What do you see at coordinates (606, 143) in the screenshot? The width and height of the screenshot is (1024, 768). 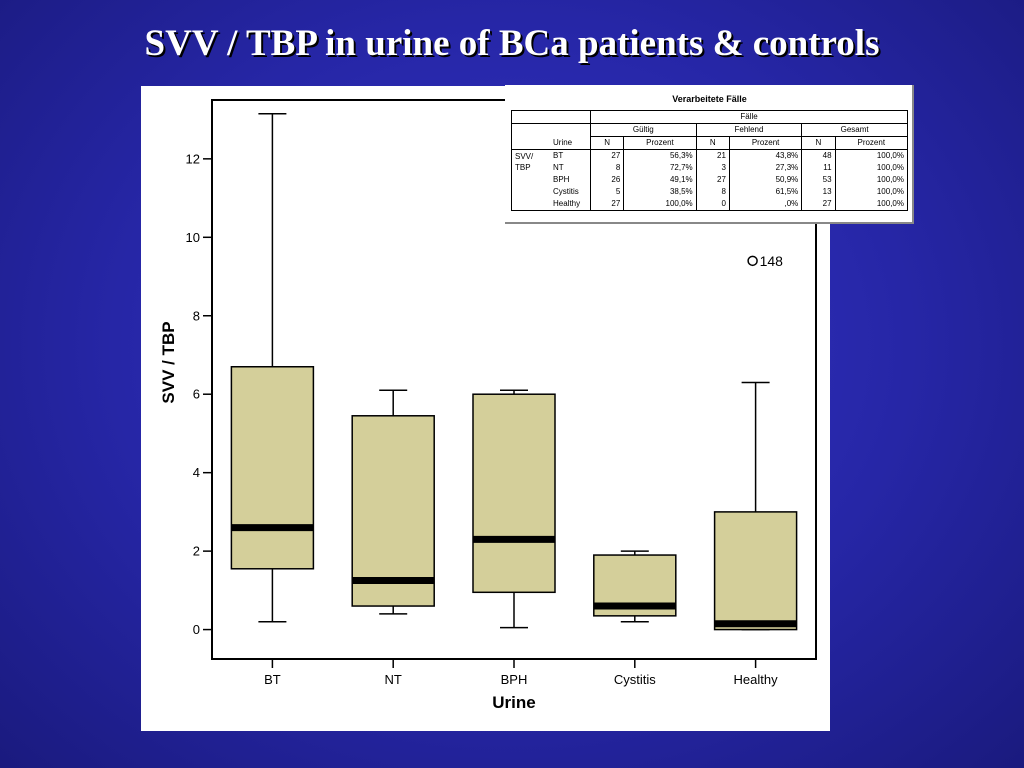 I see `table-col-n-valid: N` at bounding box center [606, 143].